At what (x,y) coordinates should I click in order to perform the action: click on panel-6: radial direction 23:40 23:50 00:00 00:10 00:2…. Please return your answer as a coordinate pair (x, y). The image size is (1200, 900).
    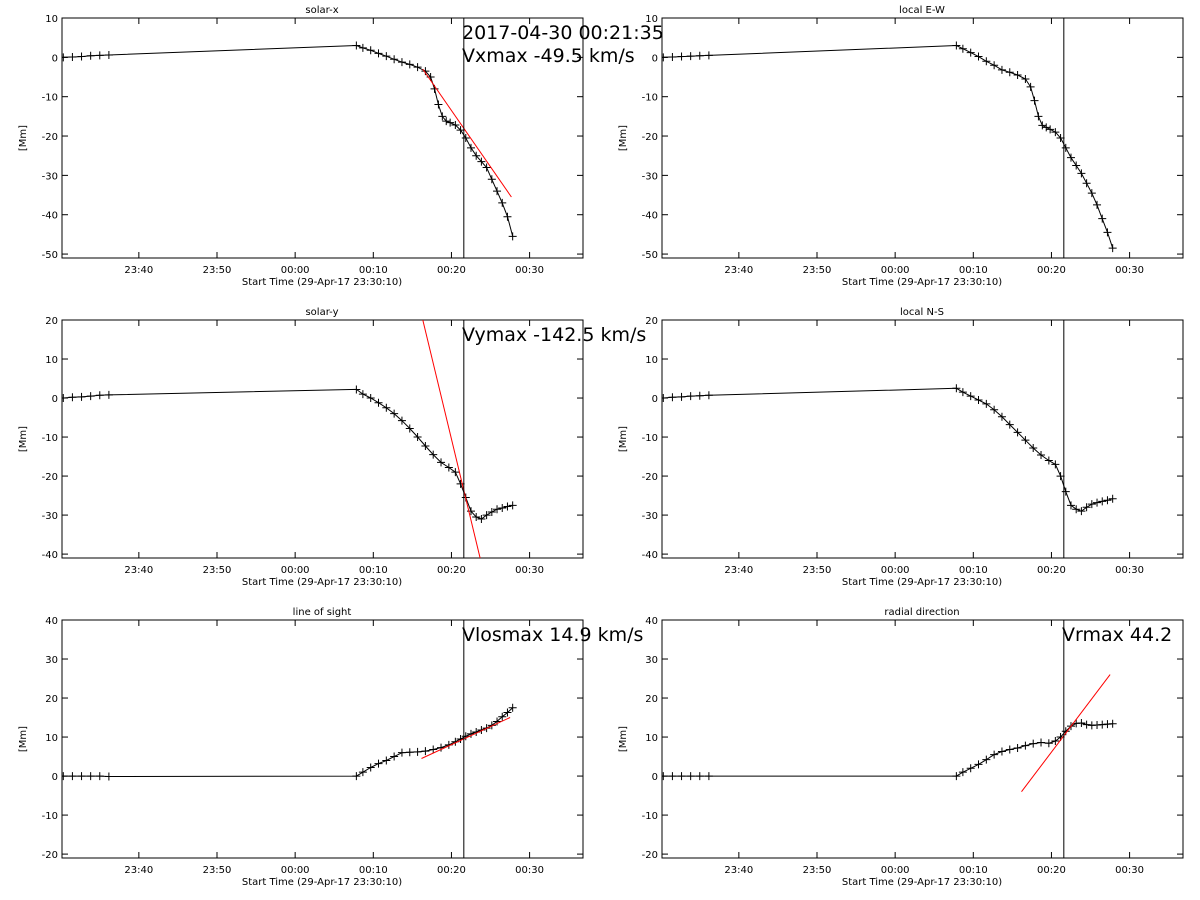
    Looking at the image, I should click on (901, 747).